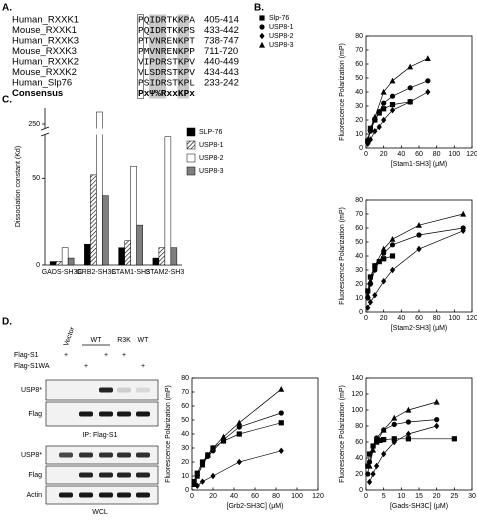 The height and width of the screenshot is (520, 477). I want to click on y-tick-label: 50, so click(359, 78).